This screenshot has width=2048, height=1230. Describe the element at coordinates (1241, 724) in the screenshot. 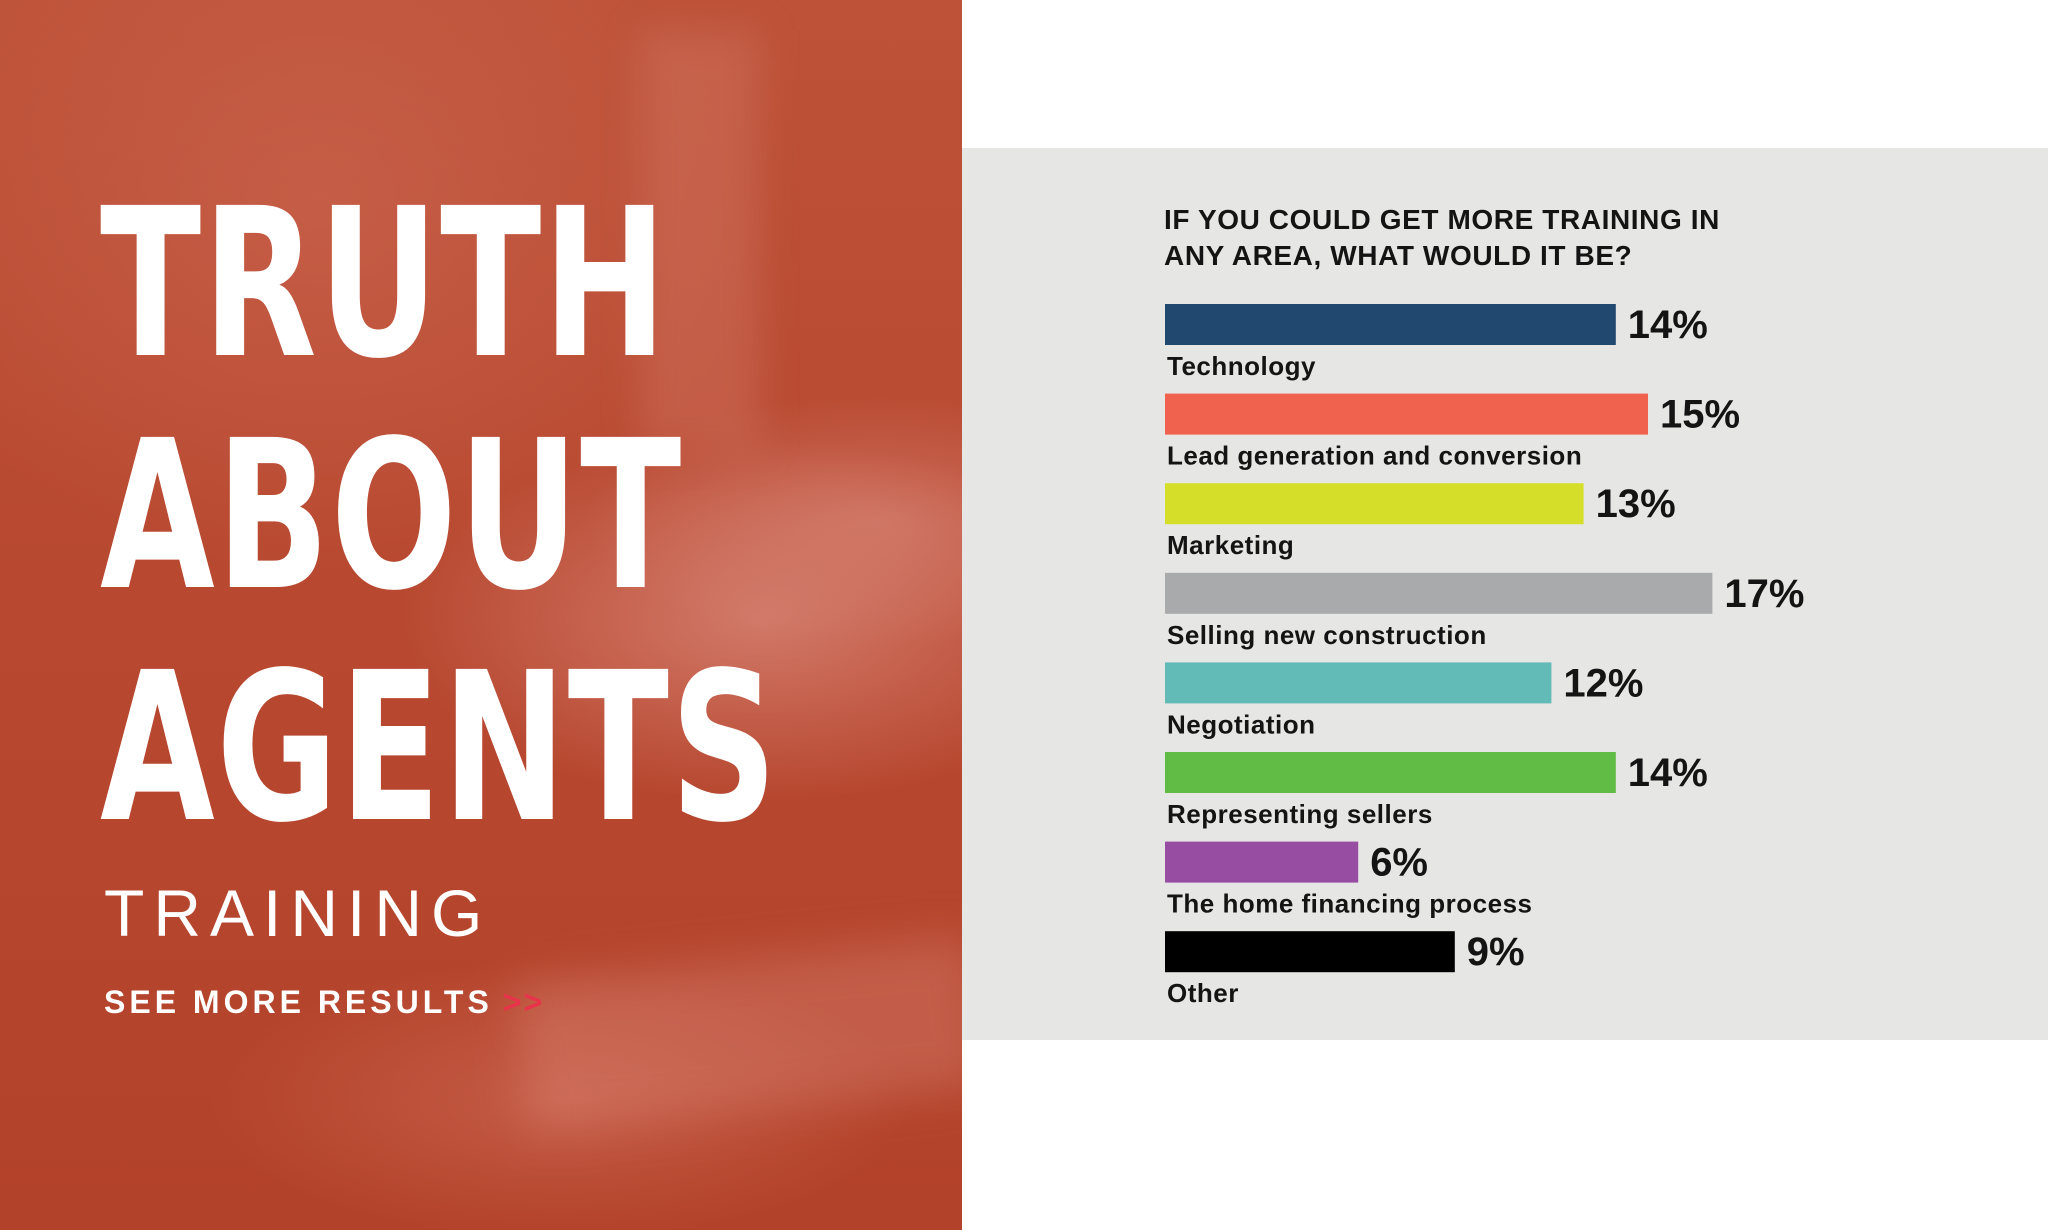

I see `bar-category-label: Negotiation` at that location.